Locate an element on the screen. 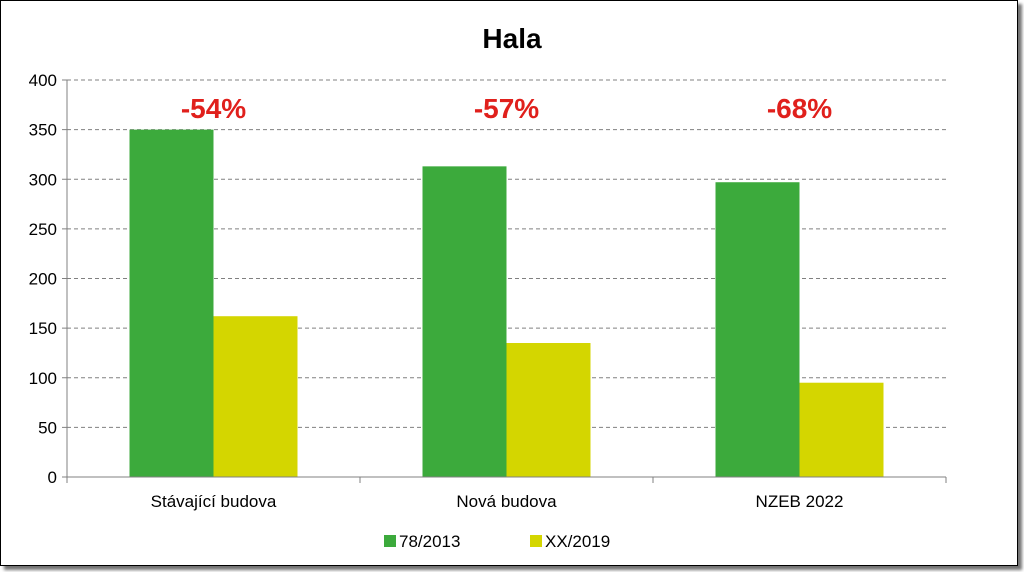 The width and height of the screenshot is (1024, 572). x-category-label: Stávající budova is located at coordinates (214, 501).